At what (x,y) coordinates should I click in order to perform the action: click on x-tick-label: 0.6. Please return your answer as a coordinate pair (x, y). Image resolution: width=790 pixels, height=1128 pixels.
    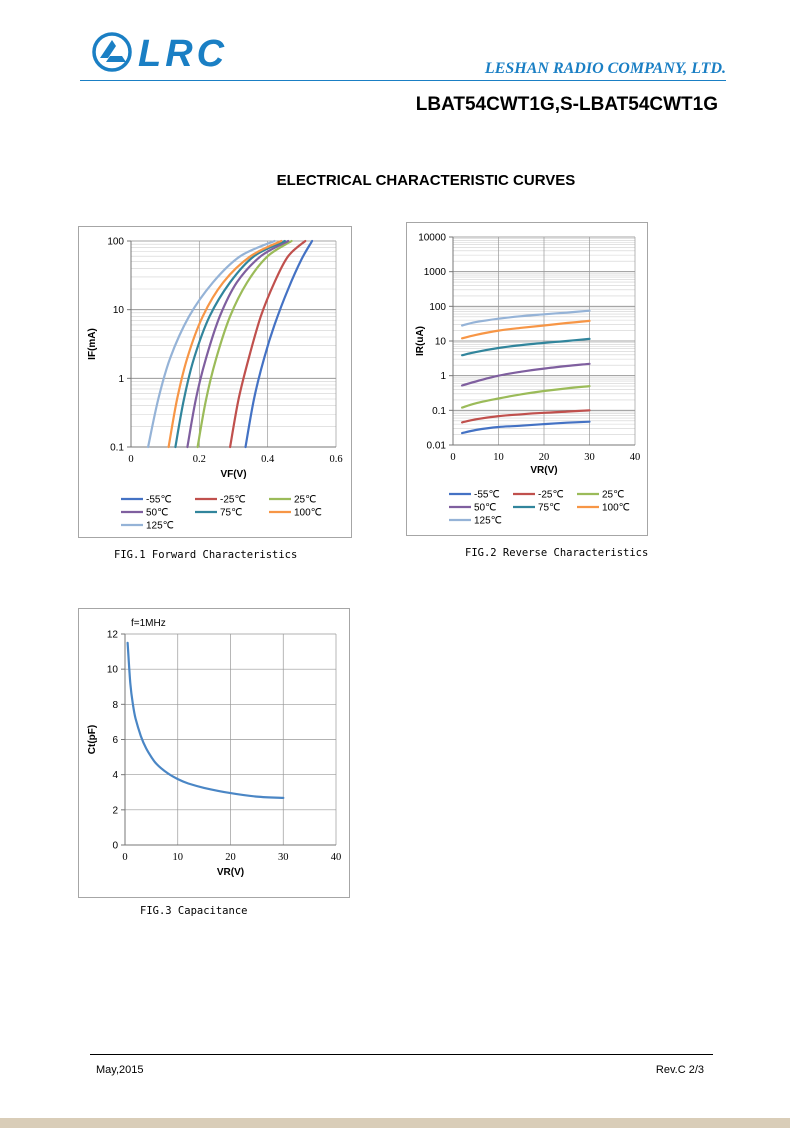
    Looking at the image, I should click on (335, 459).